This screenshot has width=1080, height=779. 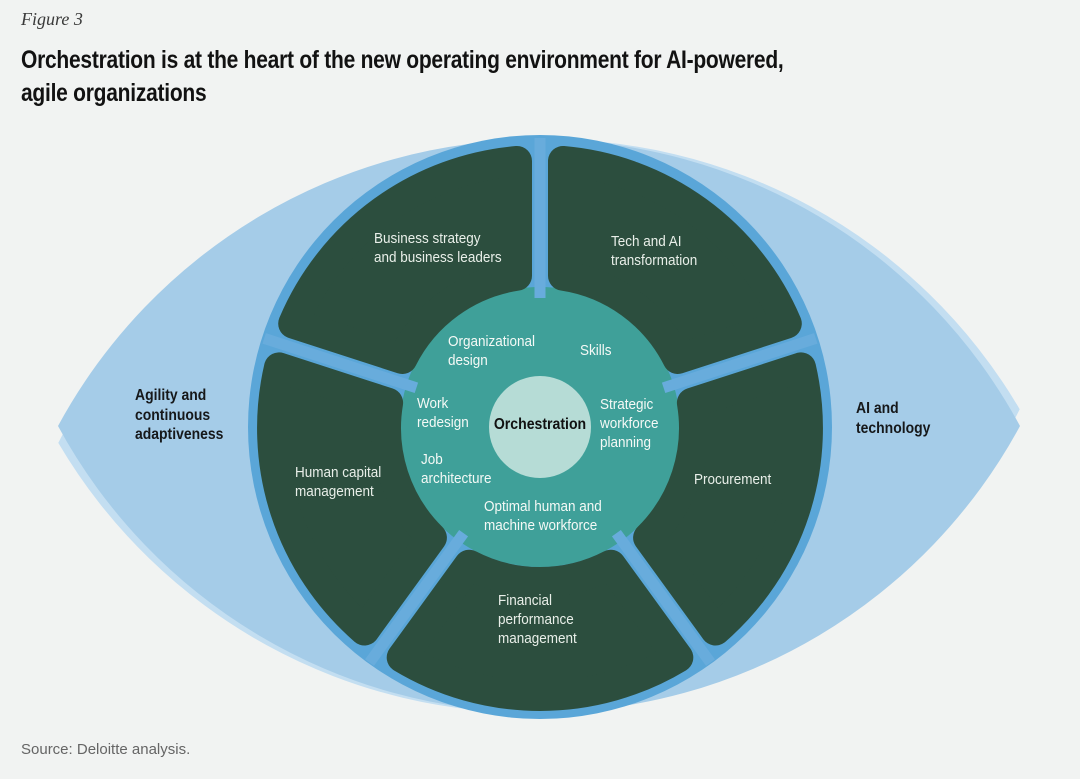 What do you see at coordinates (443, 413) in the screenshot?
I see `label-work-redesign: Work redesign` at bounding box center [443, 413].